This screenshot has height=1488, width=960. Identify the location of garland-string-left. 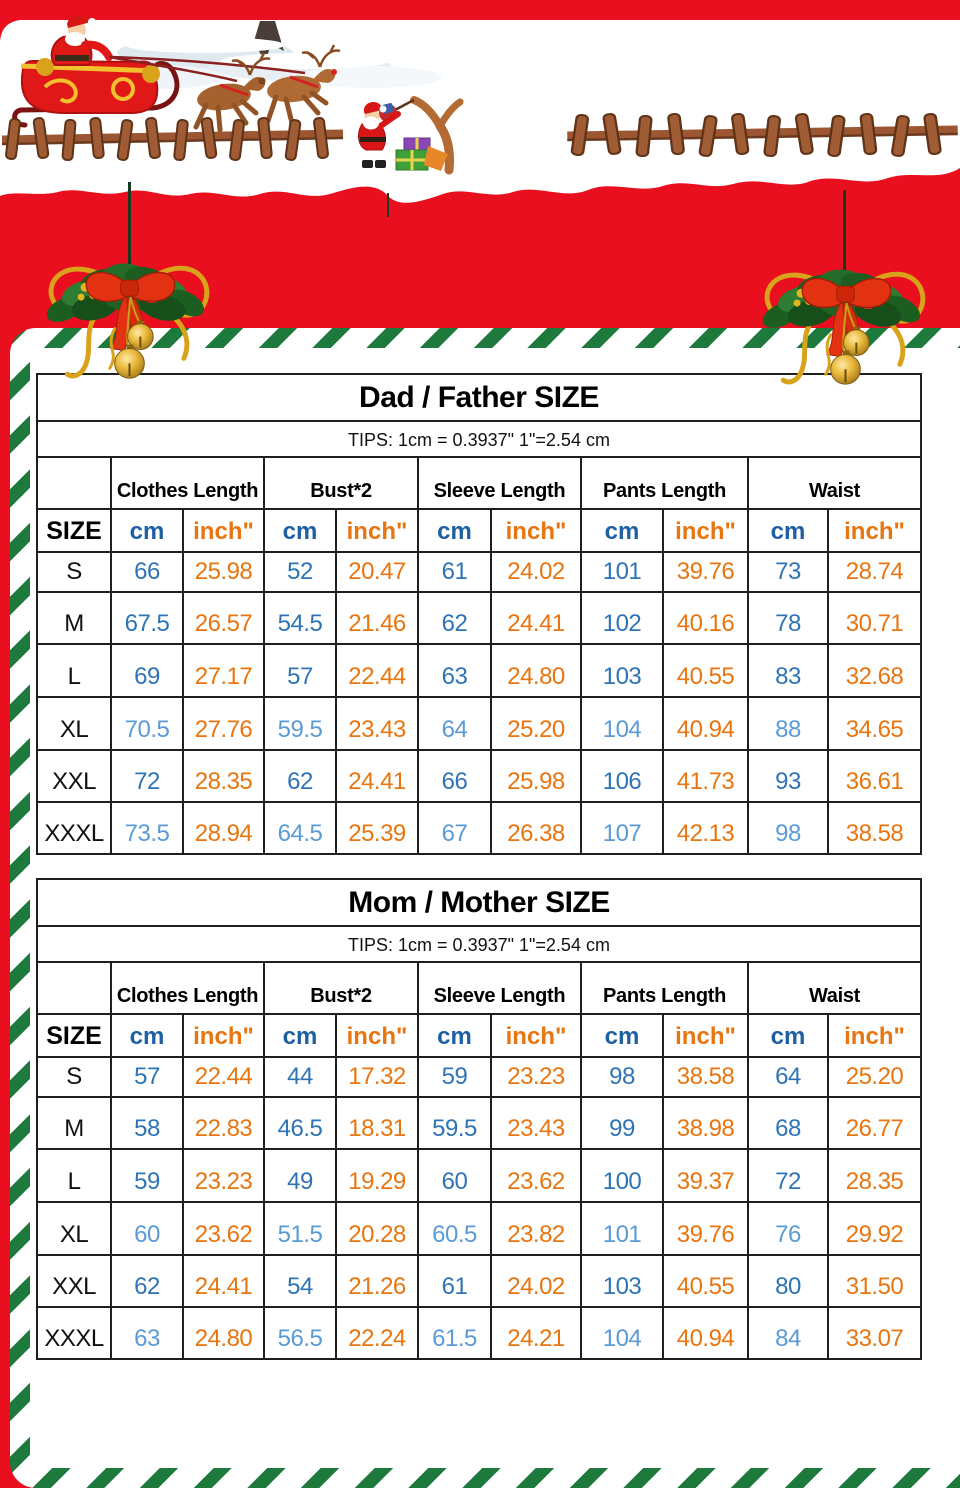
(129, 225).